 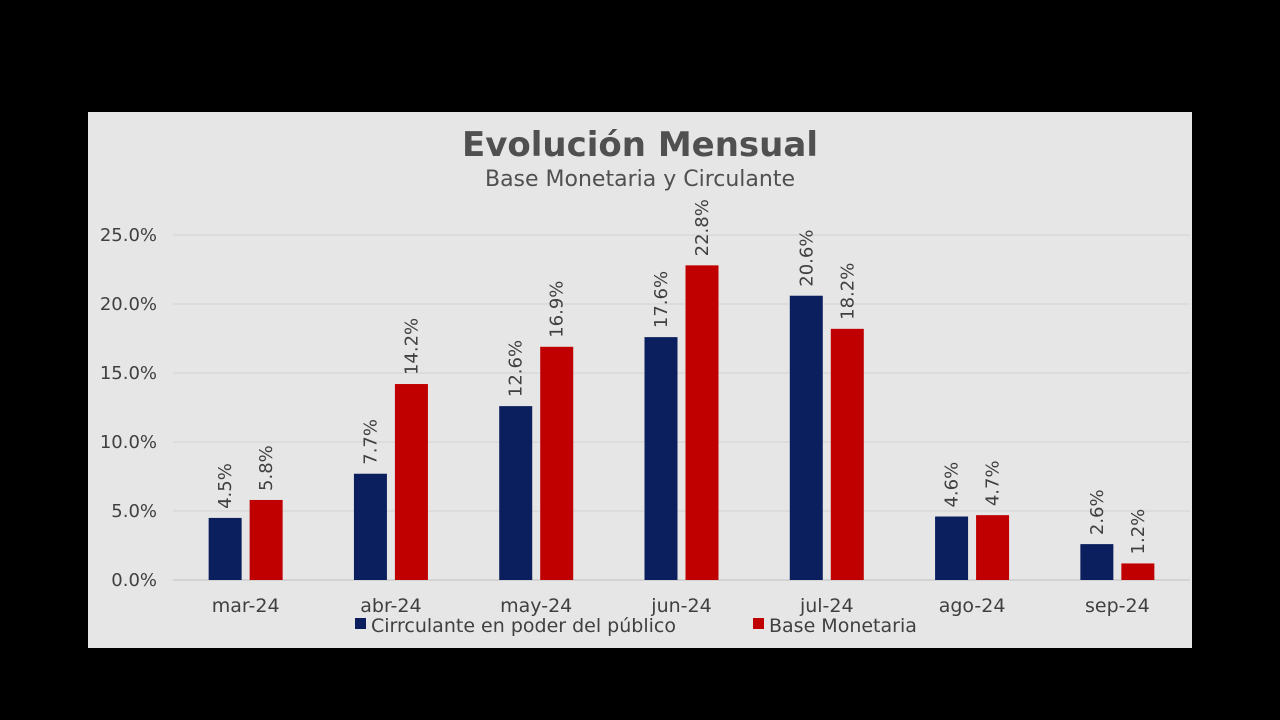 What do you see at coordinates (640, 145) in the screenshot?
I see `chart-title: Evolución Mensual` at bounding box center [640, 145].